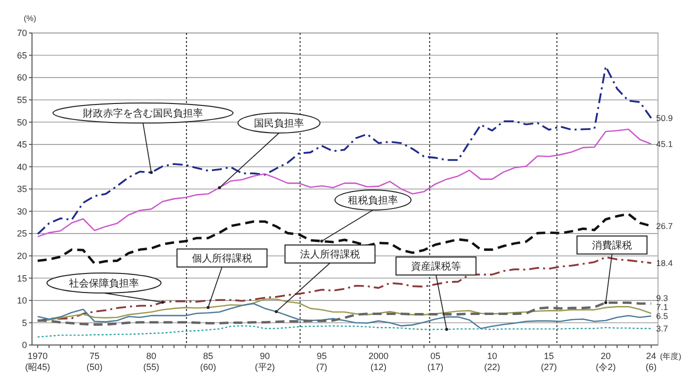  What do you see at coordinates (492, 367) in the screenshot?
I see `text: (22)` at bounding box center [492, 367].